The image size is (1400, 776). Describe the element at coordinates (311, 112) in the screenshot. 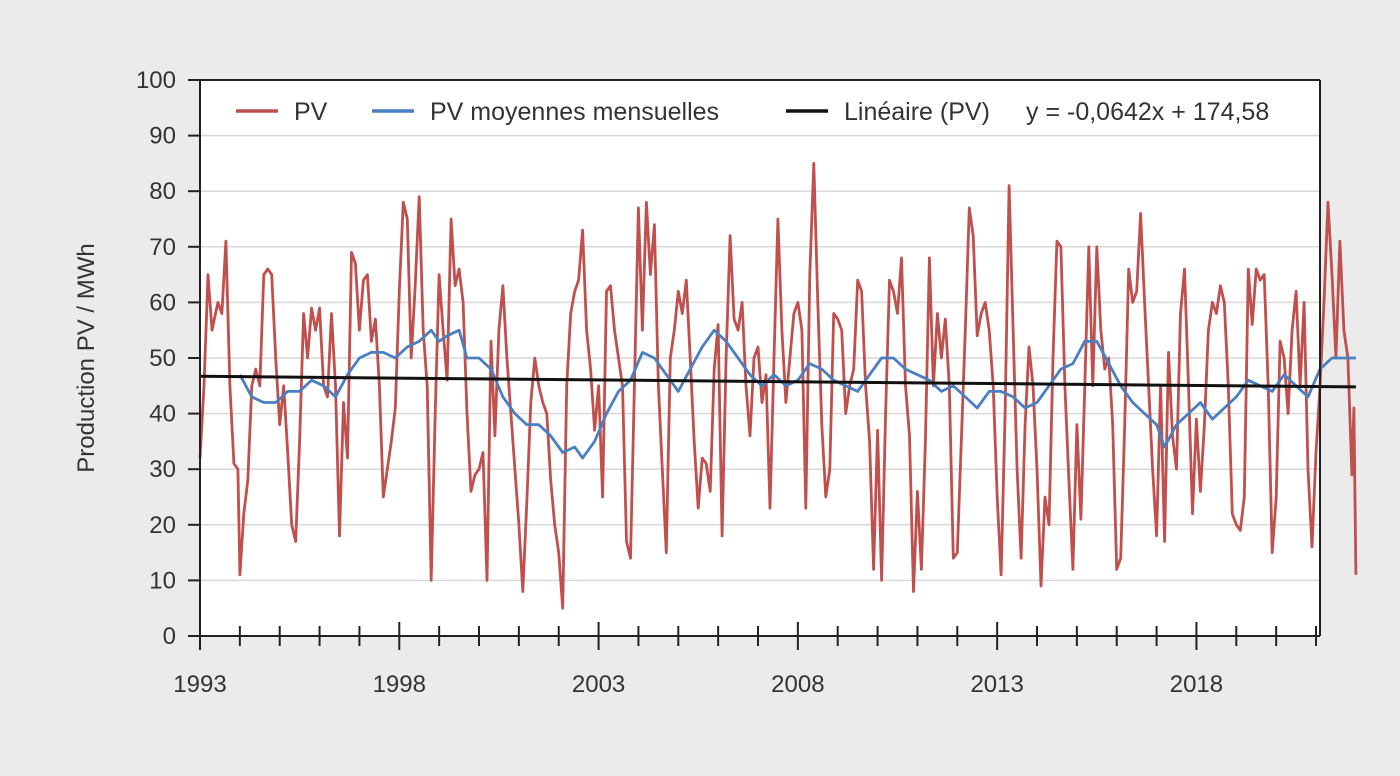

I see `legend-label: PV` at that location.